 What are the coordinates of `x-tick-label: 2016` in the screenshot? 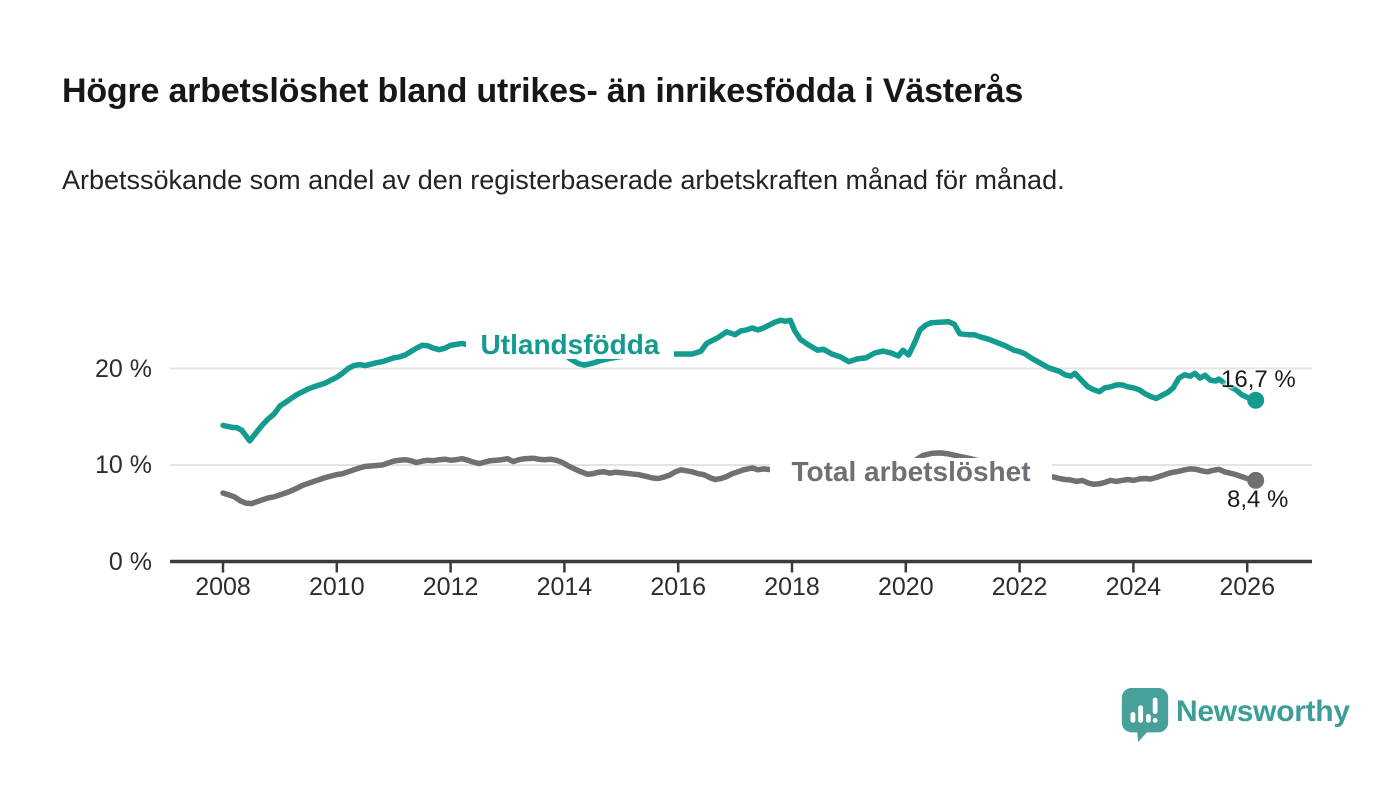 It's located at (678, 587).